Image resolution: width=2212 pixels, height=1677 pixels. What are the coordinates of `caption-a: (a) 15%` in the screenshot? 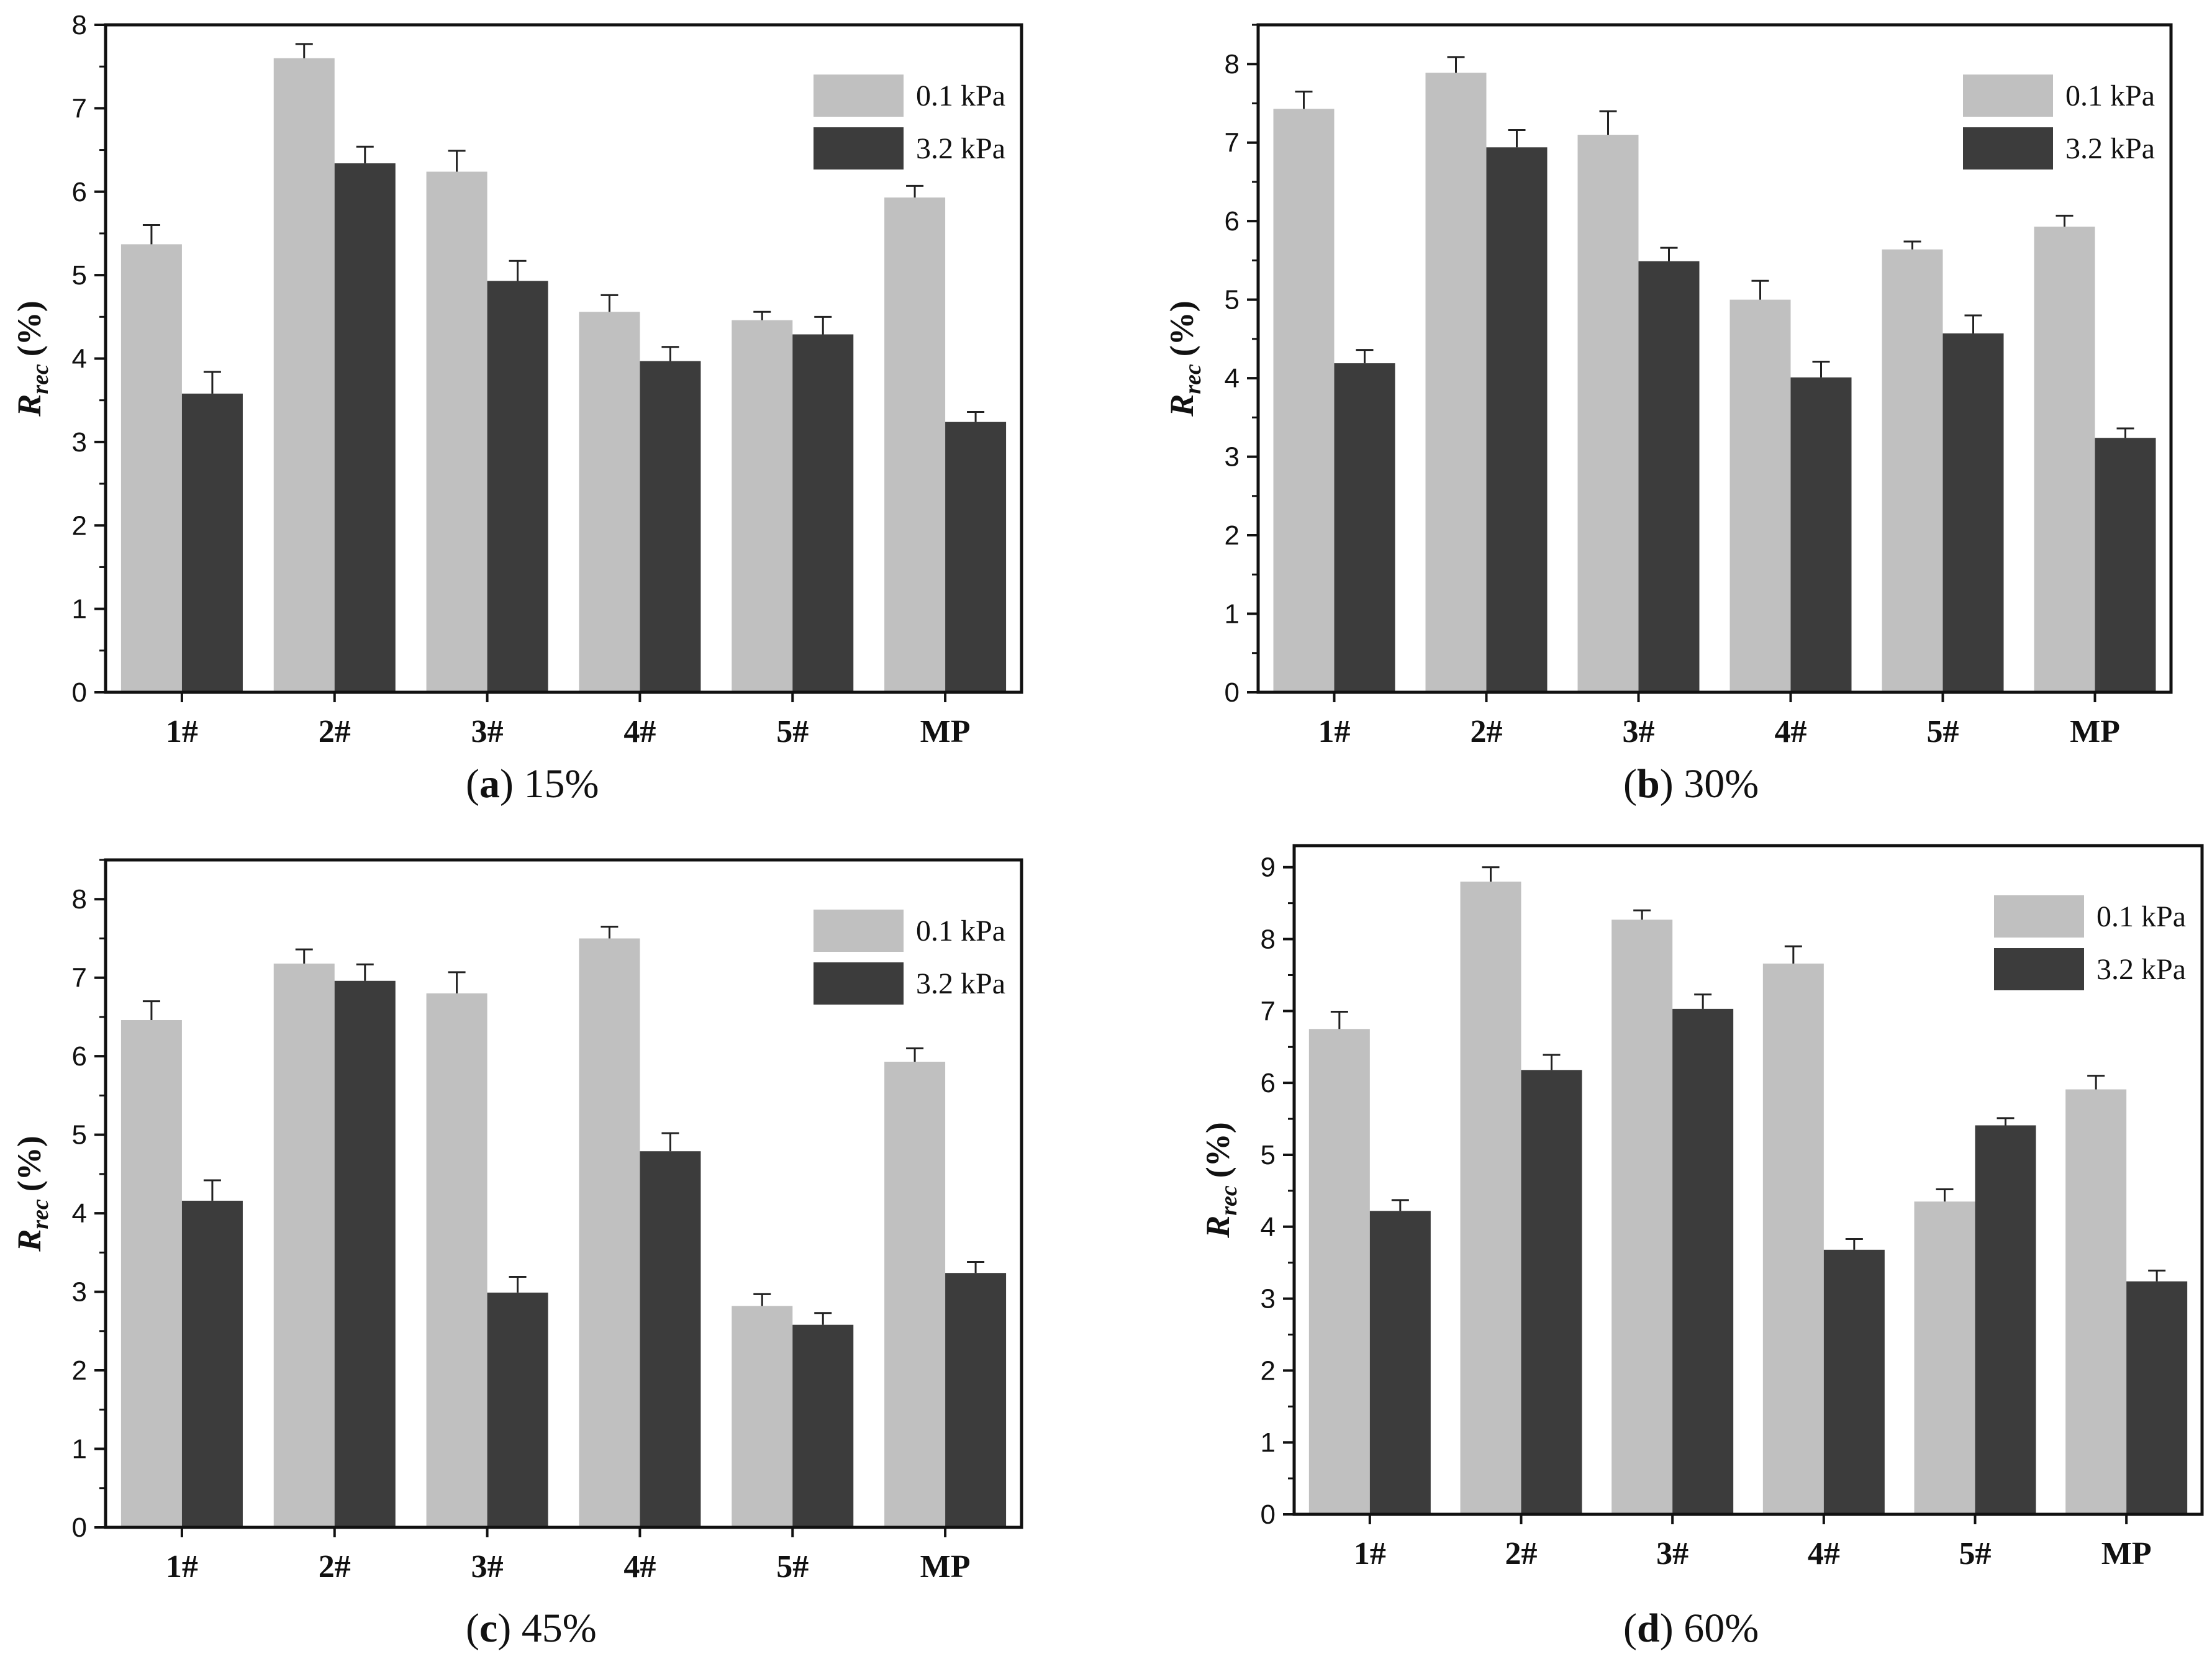 It's located at (532, 784).